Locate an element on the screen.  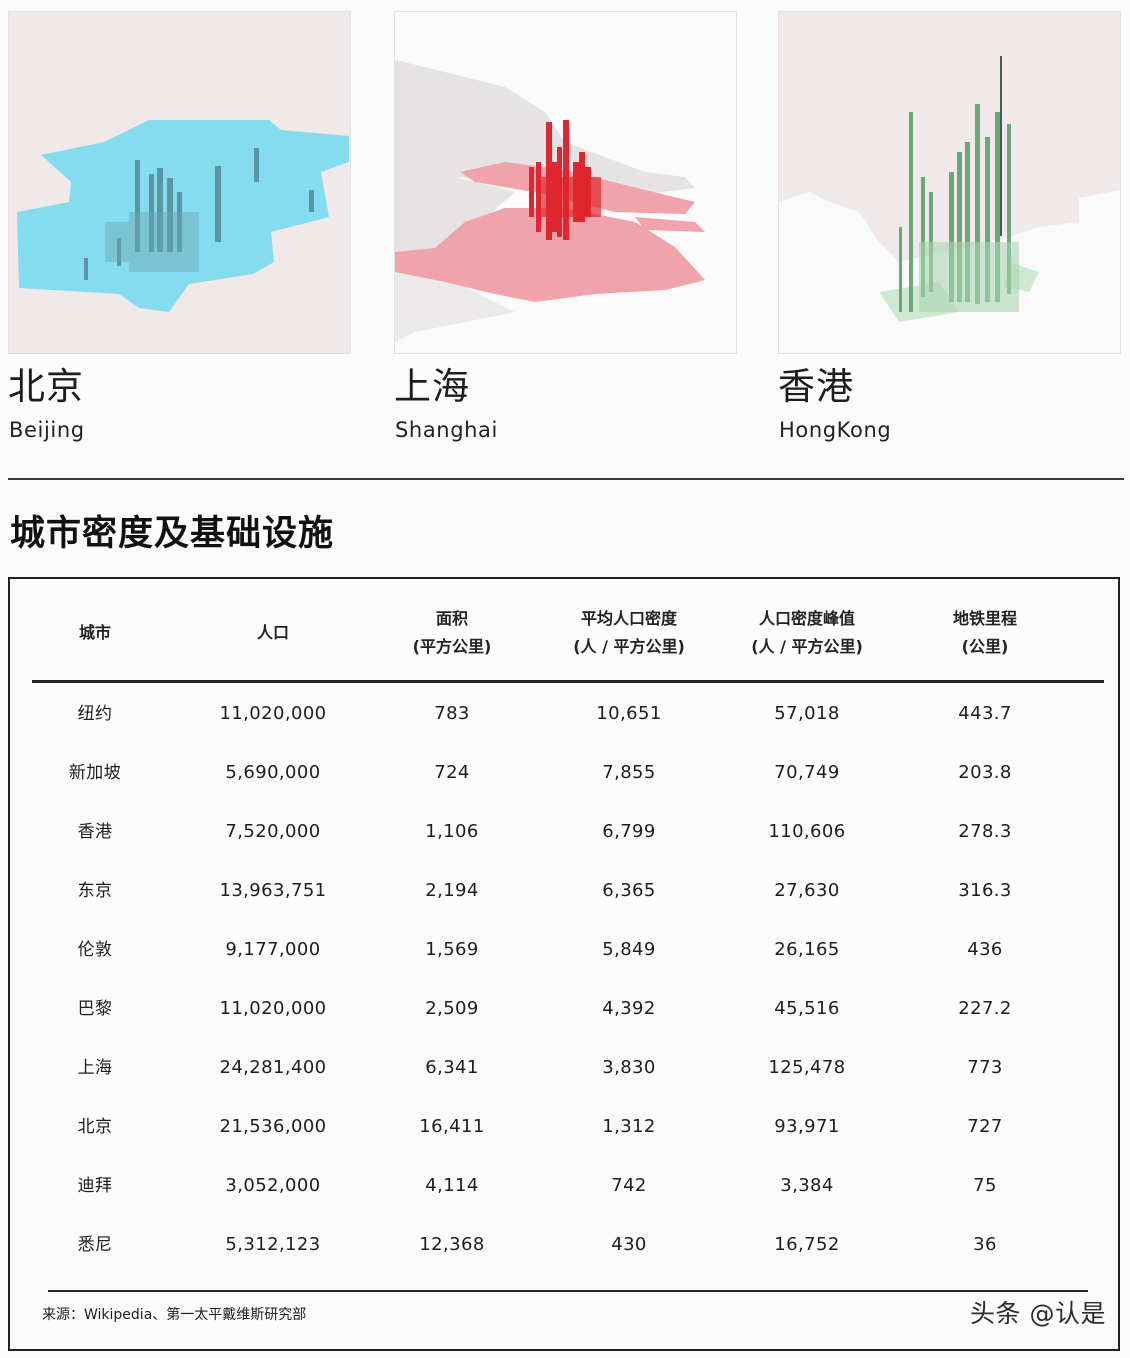
cell-metro-length: 203.8 is located at coordinates (985, 772).